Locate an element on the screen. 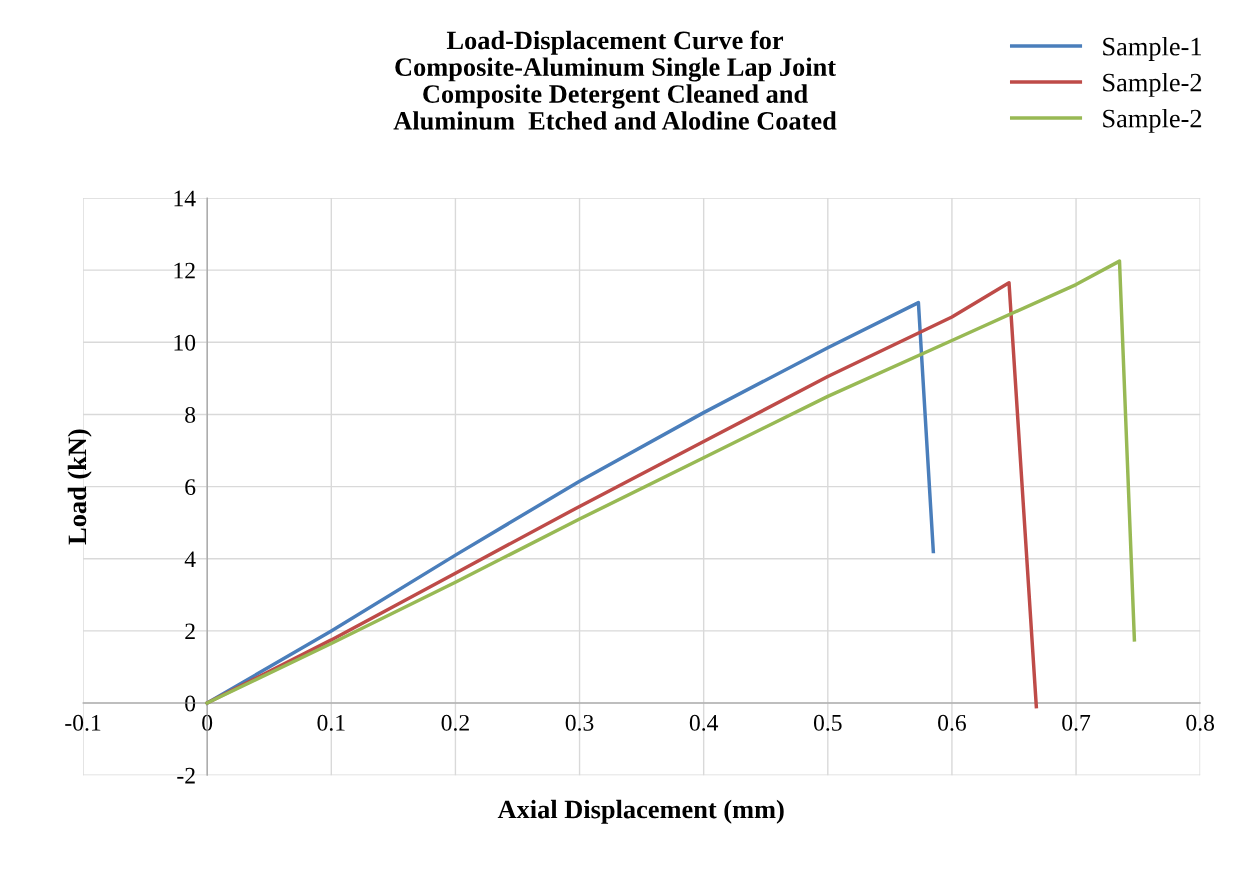 The image size is (1245, 871). y-axis-title: Load (kN) is located at coordinates (79, 487).